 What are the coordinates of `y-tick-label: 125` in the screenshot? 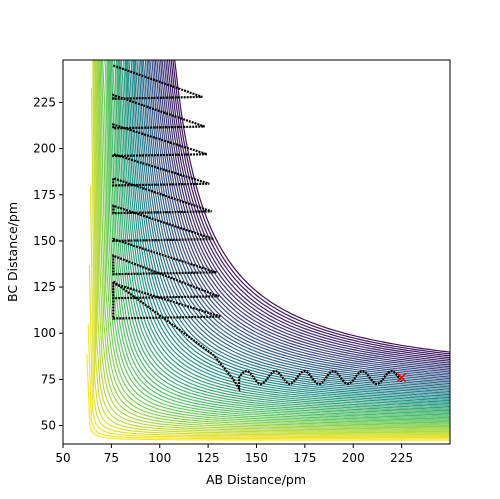 It's located at (44, 287).